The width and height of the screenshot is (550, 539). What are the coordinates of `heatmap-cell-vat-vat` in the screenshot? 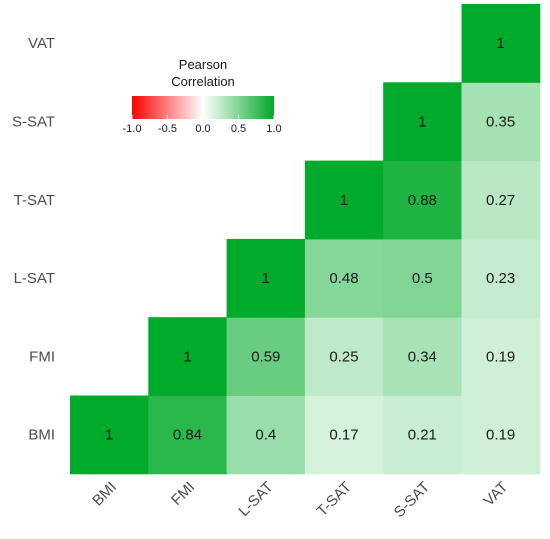 It's located at (501, 43).